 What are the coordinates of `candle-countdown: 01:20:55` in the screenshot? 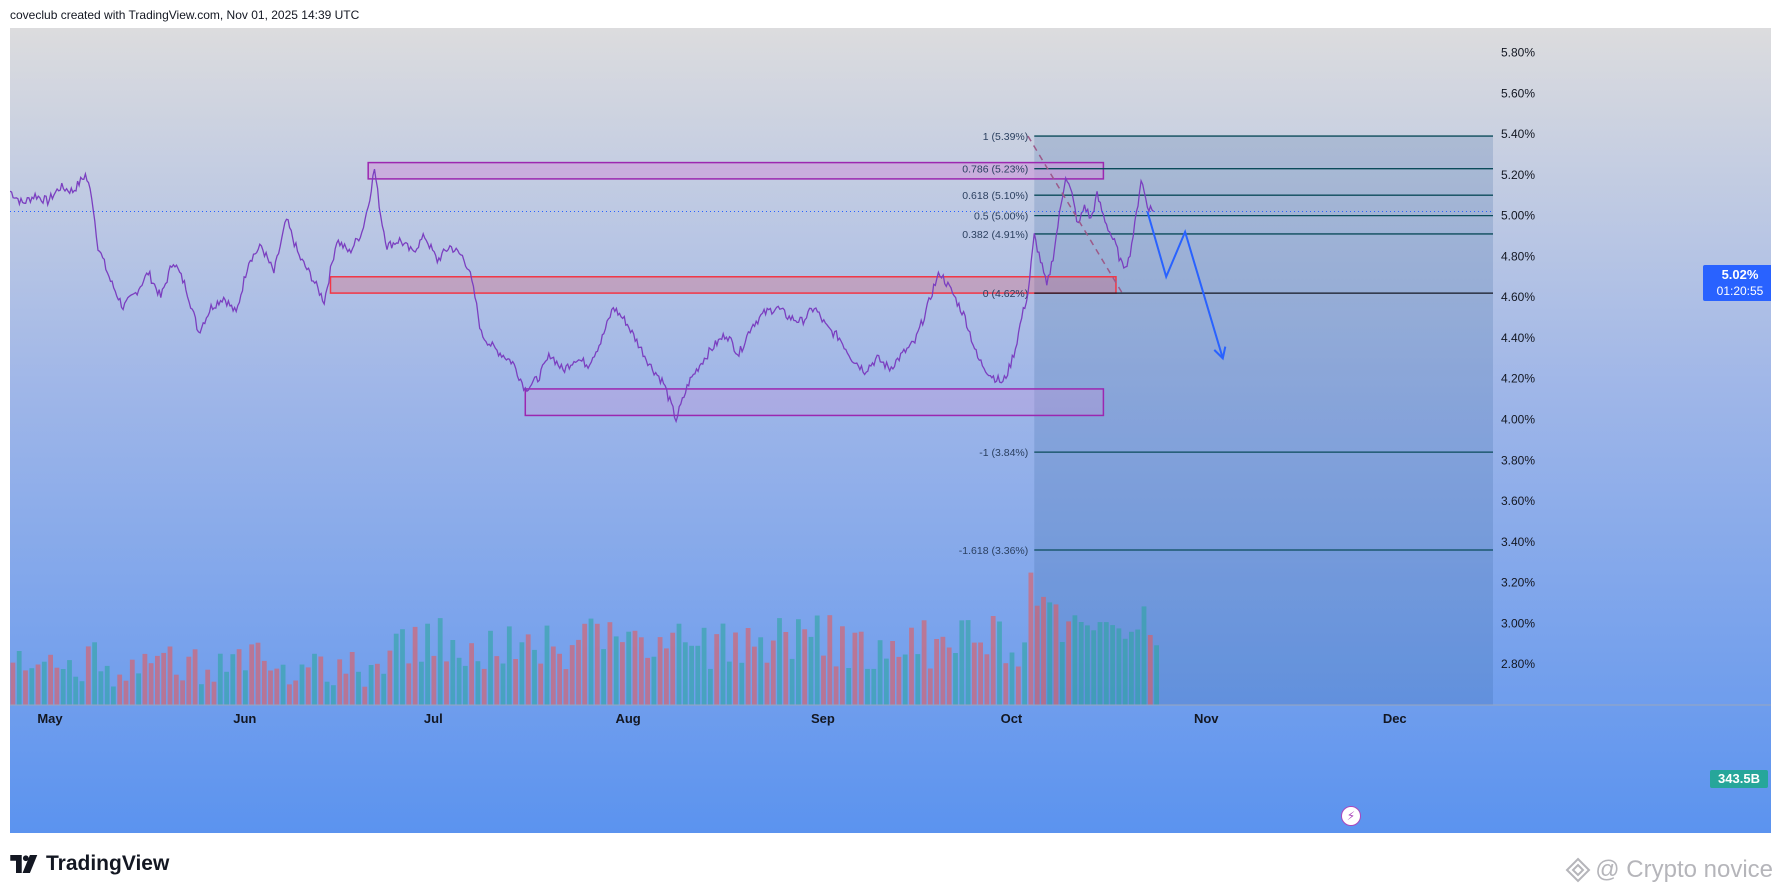 It's located at (1740, 291).